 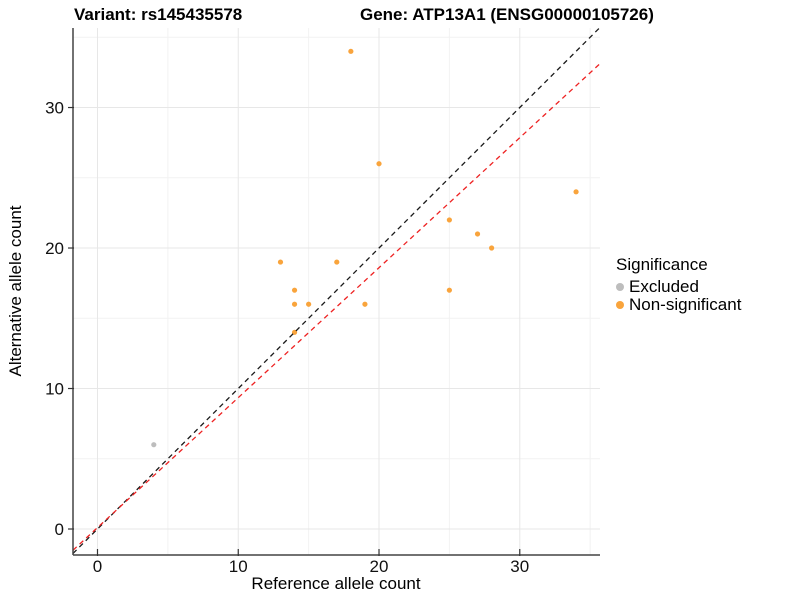 What do you see at coordinates (662, 264) in the screenshot?
I see `legend-title: Significance` at bounding box center [662, 264].